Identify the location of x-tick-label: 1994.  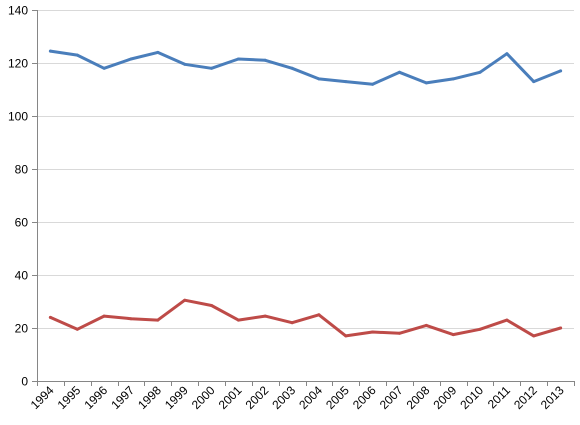
(42, 397).